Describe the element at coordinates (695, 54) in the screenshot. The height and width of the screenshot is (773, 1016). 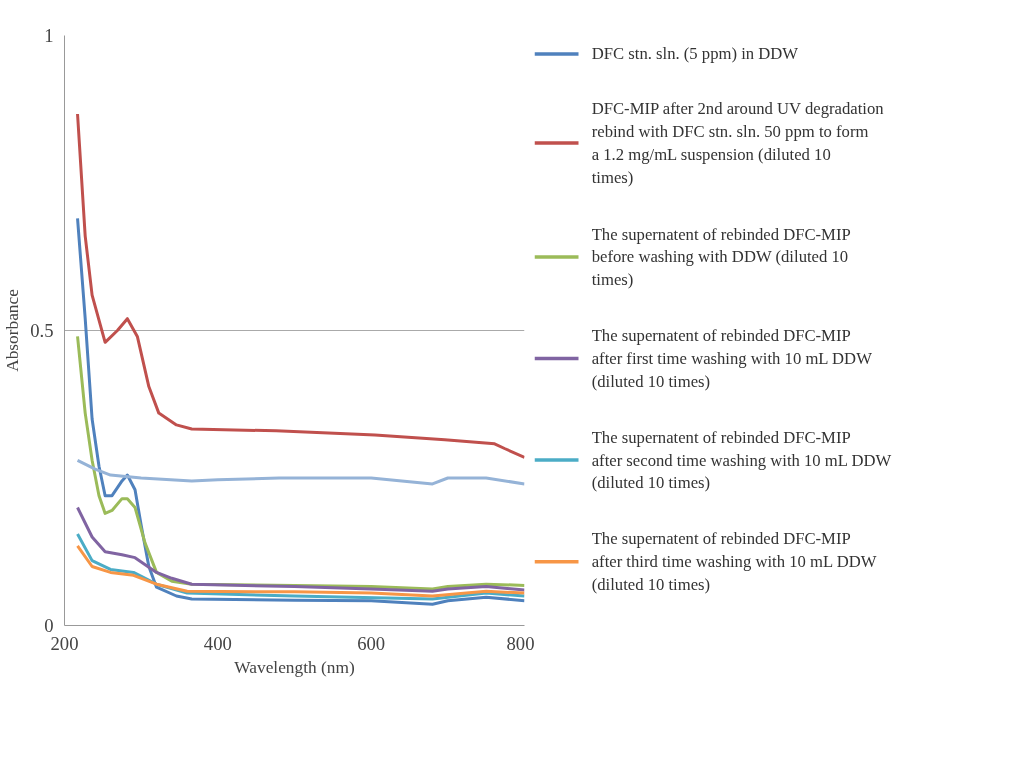
I see `legend-label: DFC stn. sln. (5 ppm) in DDW` at that location.